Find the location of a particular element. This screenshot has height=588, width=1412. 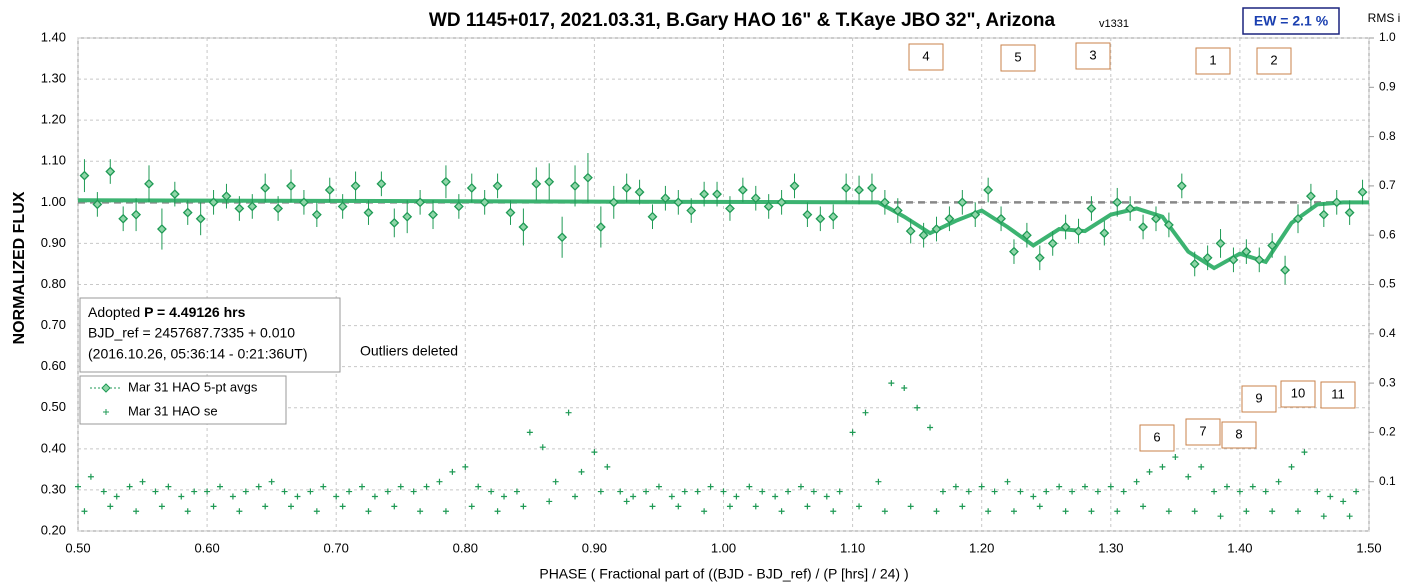

y2-label: RMS i is located at coordinates (1384, 18).